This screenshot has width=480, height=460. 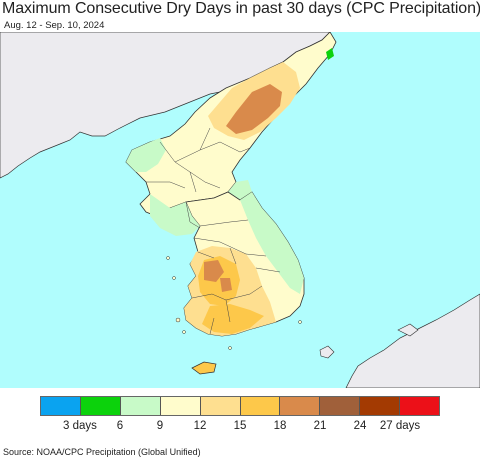 I want to click on sk-green-east, so click(x=272, y=243).